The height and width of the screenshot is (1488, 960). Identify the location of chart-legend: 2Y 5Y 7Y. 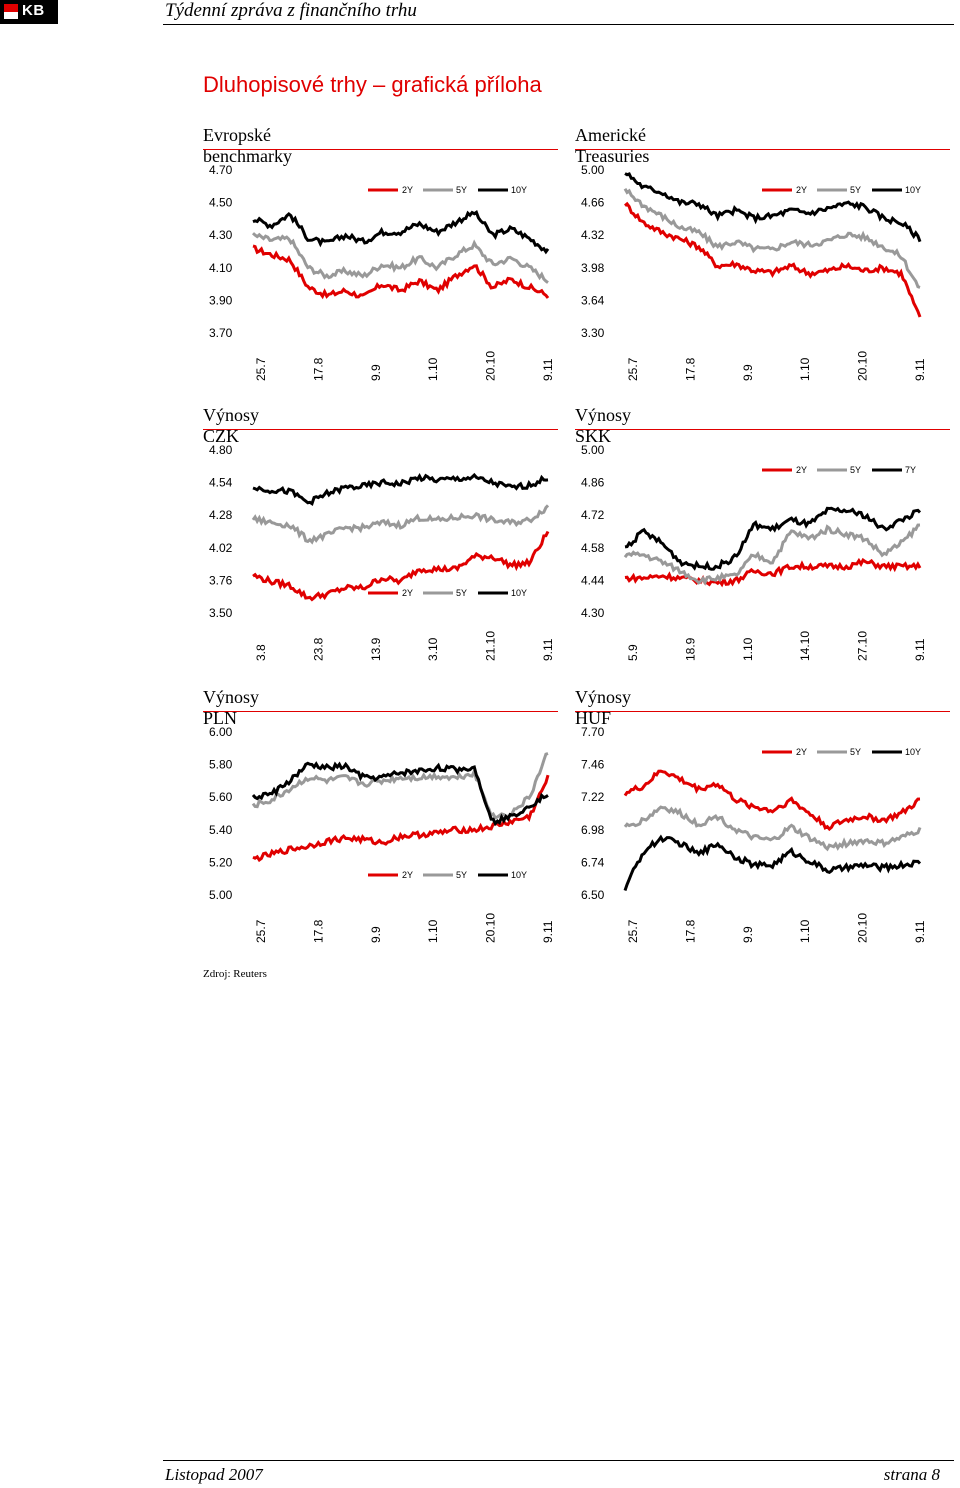
(839, 470).